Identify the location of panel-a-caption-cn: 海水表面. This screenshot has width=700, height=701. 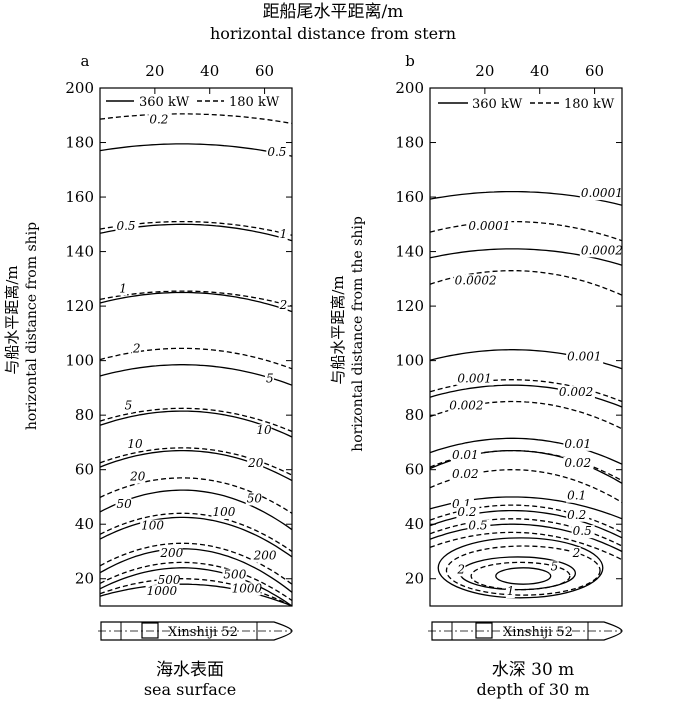
(190, 670).